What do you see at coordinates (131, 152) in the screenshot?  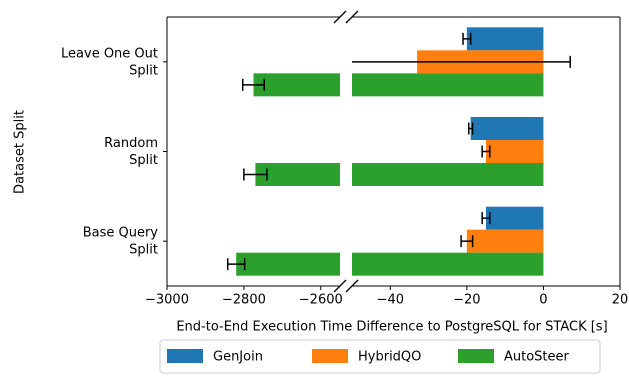 I see `y-tick-label: Random Split` at bounding box center [131, 152].